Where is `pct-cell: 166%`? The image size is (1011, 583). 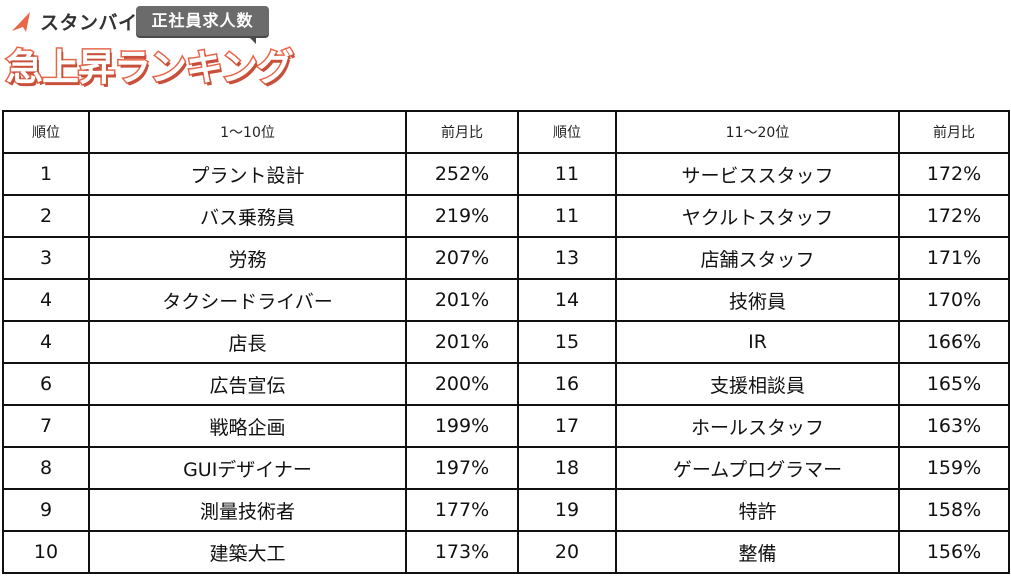
pct-cell: 166% is located at coordinates (954, 342).